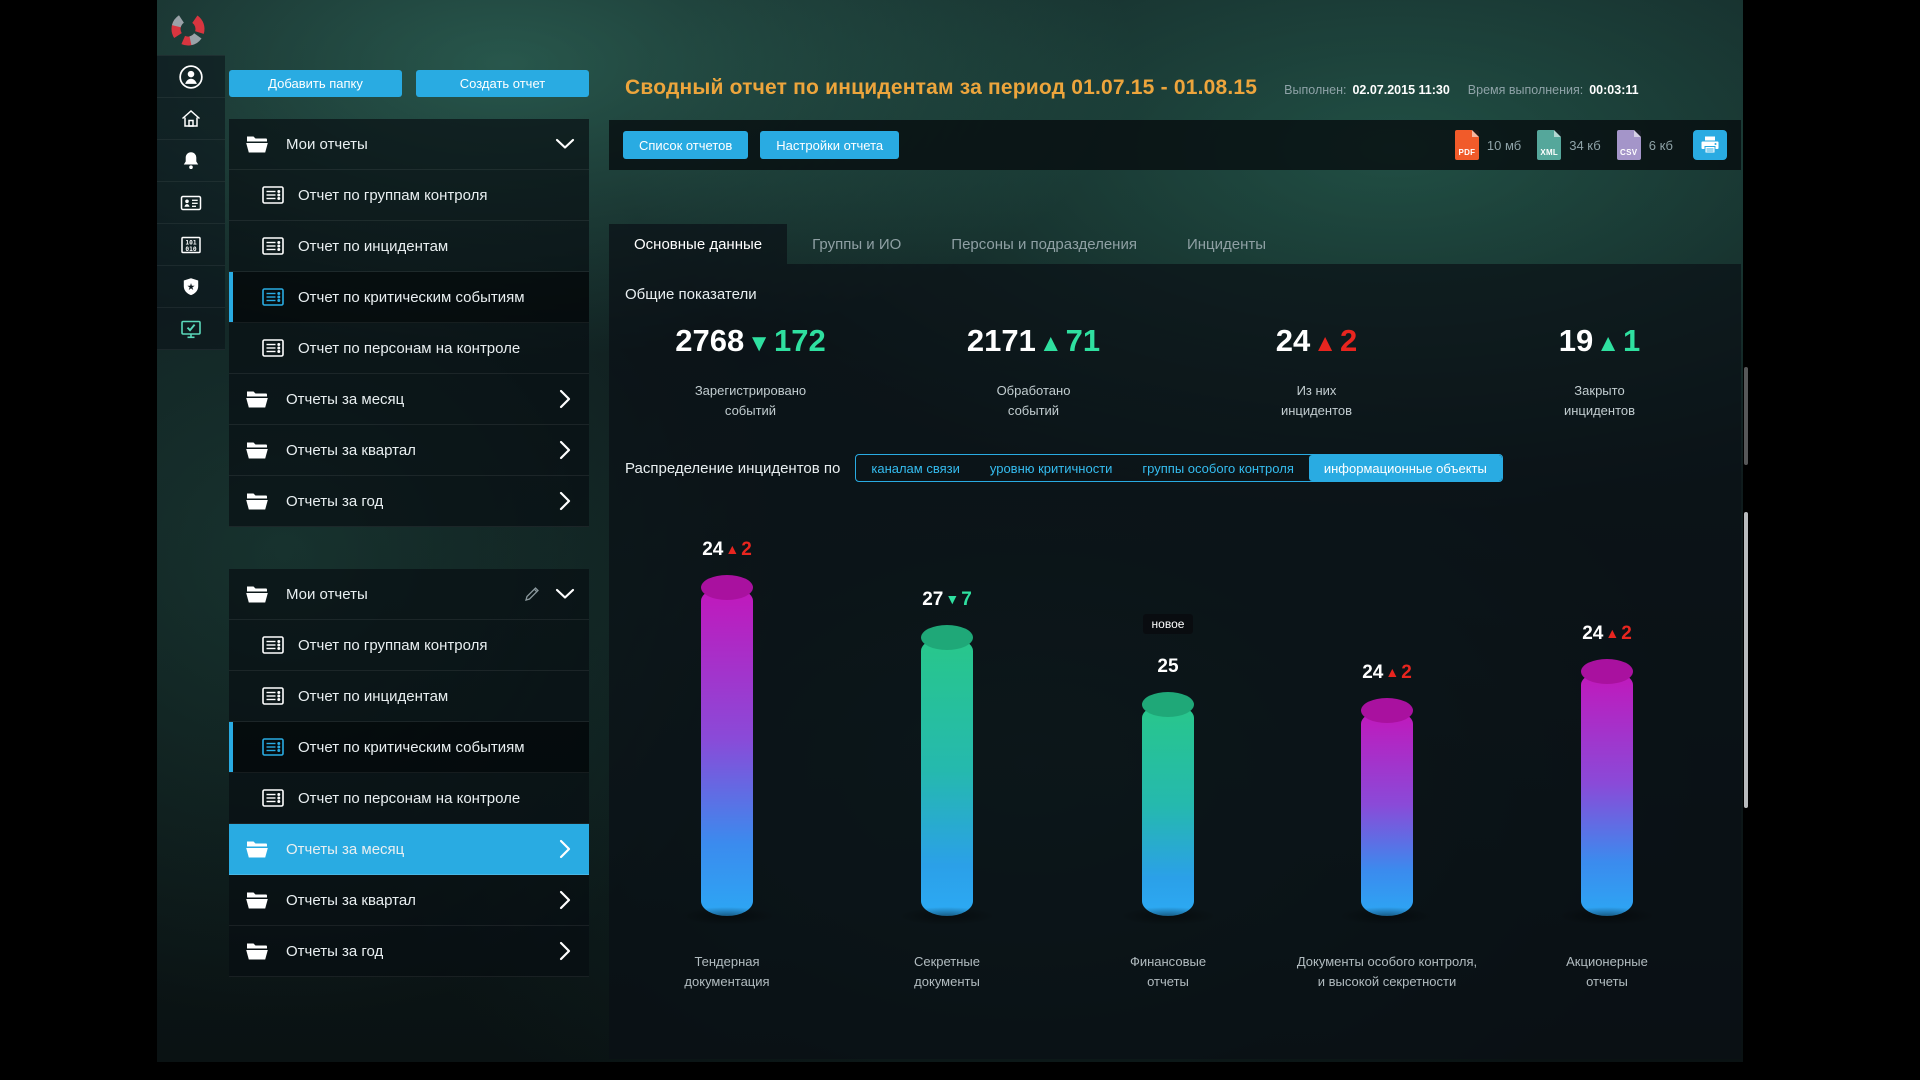 The image size is (1920, 1080). What do you see at coordinates (190, 248) in the screenshot?
I see `svg-text: 010` at bounding box center [190, 248].